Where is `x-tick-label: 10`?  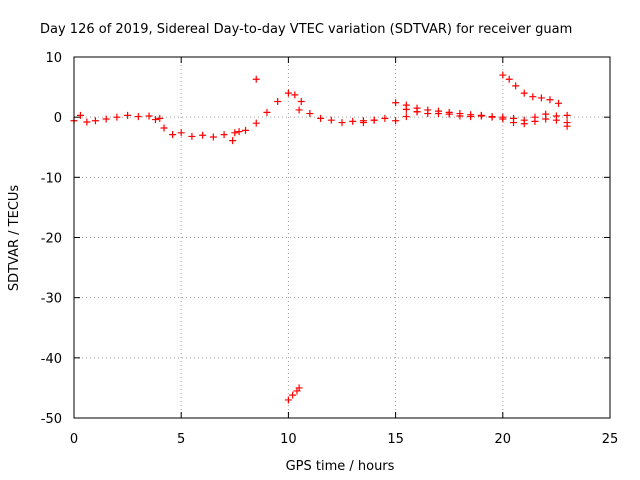 x-tick-label: 10 is located at coordinates (288, 439).